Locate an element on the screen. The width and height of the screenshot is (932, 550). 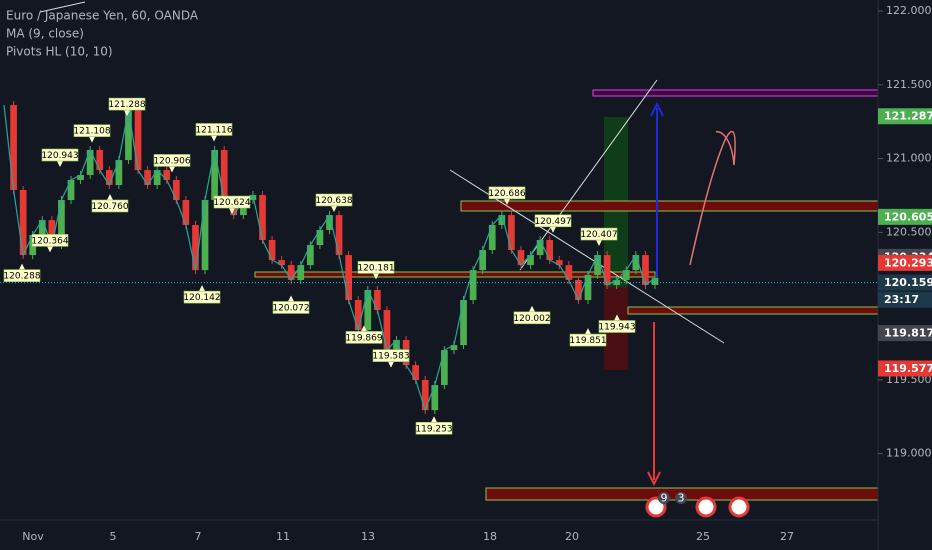
pivot-label: 121.116 is located at coordinates (213, 130).